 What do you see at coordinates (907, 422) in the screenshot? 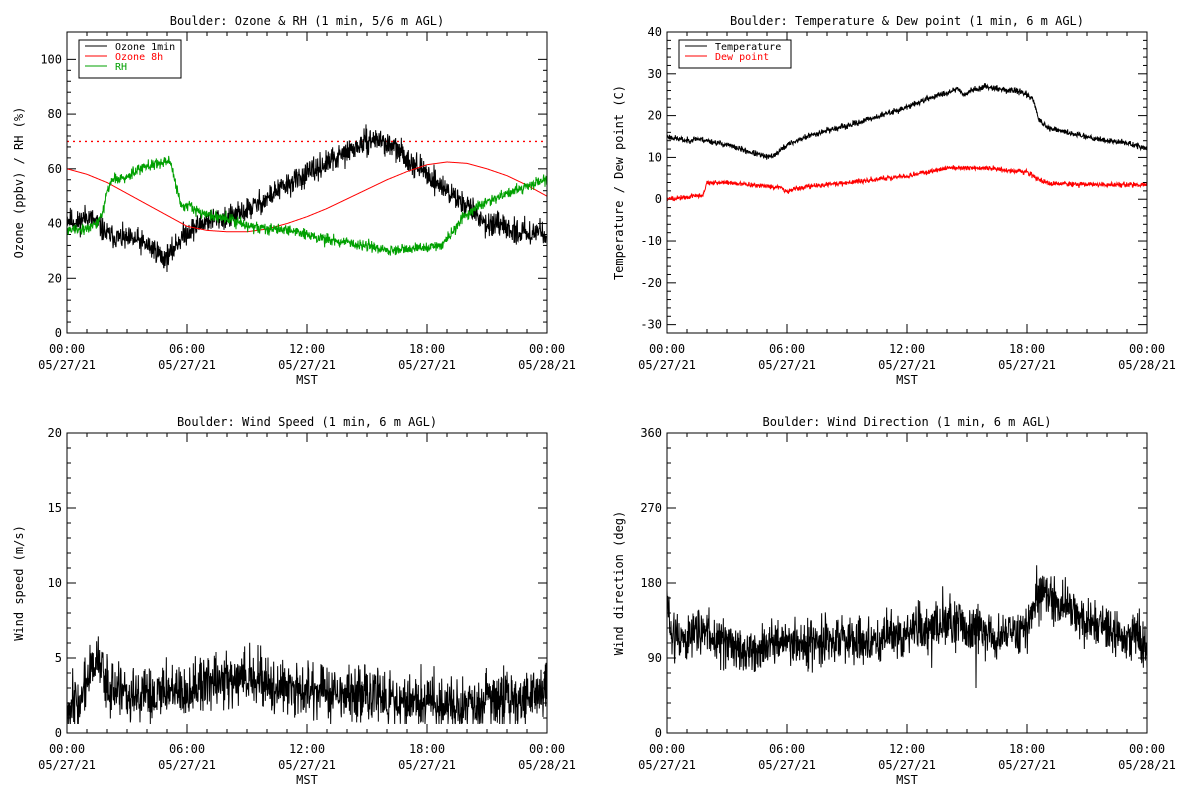
I see `chart-title: Boulder: Wind Direction (1 min, 6 m AGL)` at bounding box center [907, 422].